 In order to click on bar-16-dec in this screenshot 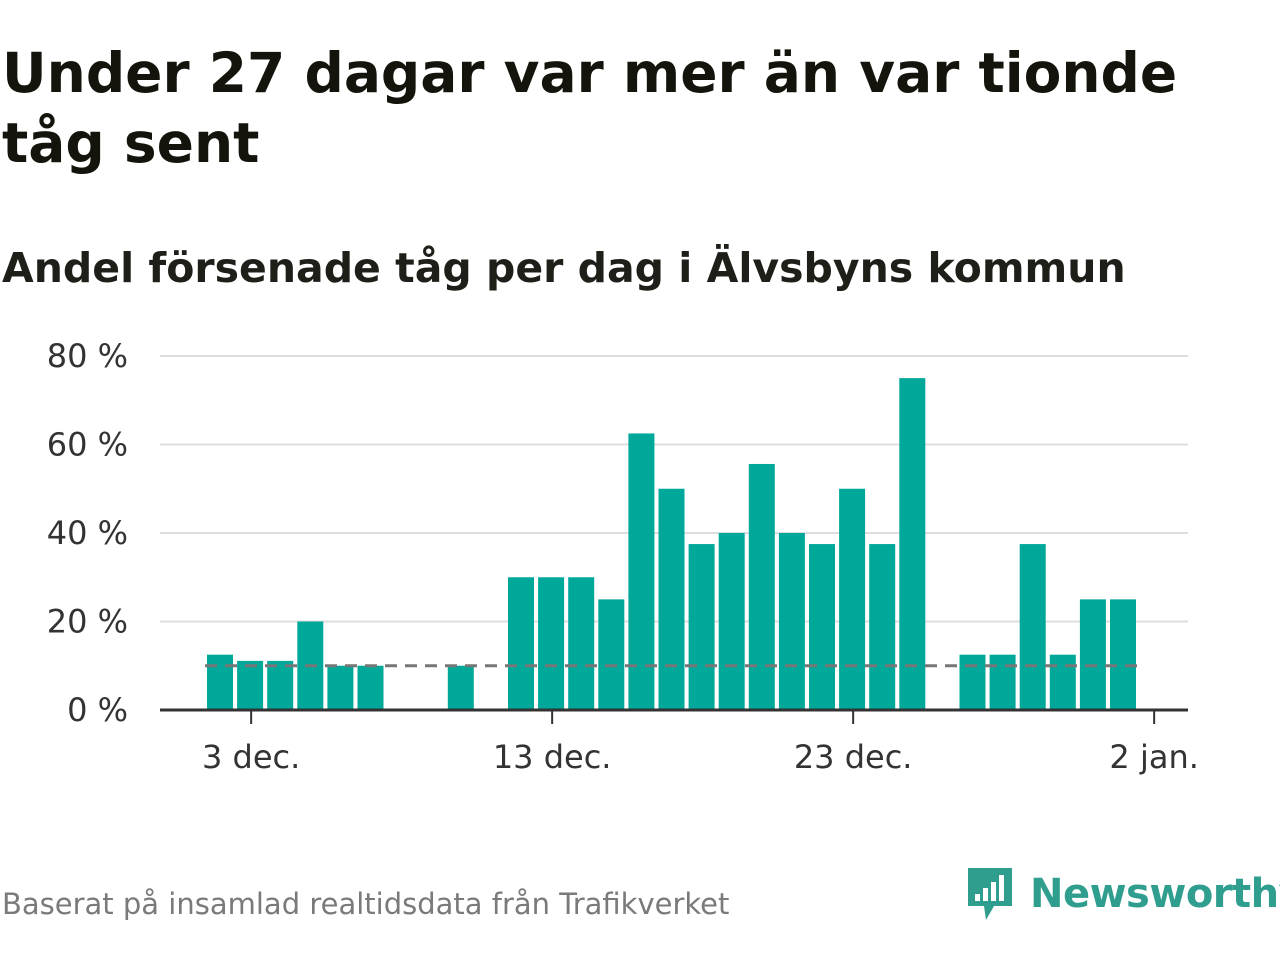, I will do `click(641, 571)`.